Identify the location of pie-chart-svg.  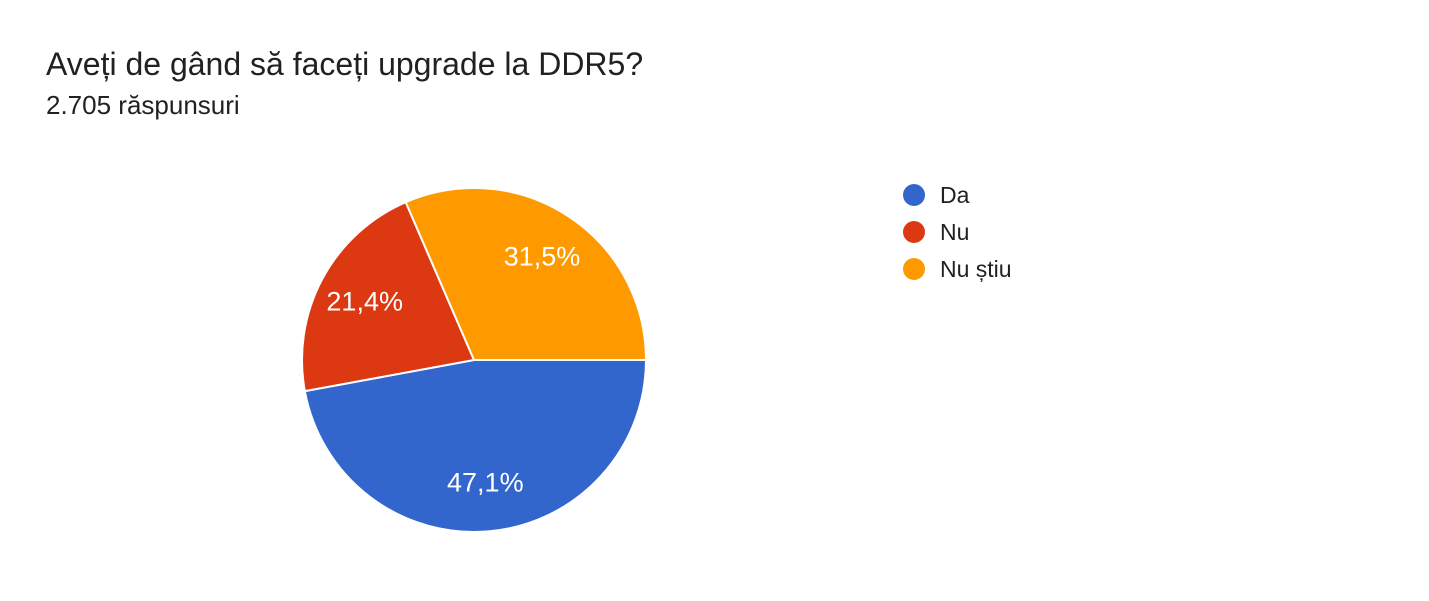
(474, 360).